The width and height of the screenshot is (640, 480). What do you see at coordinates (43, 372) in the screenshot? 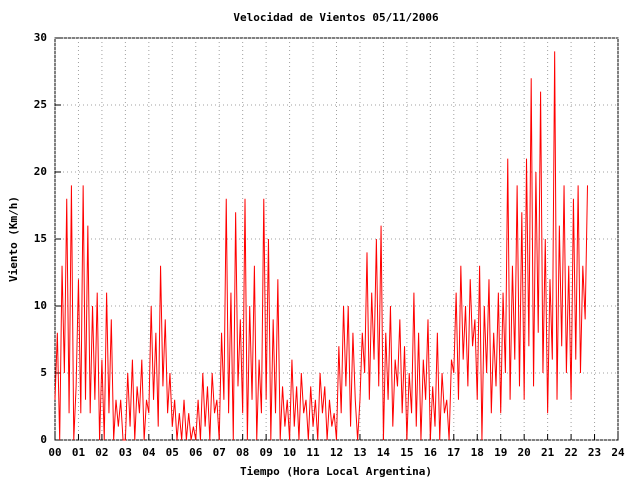
I see `y-tick-label: 5` at bounding box center [43, 372].